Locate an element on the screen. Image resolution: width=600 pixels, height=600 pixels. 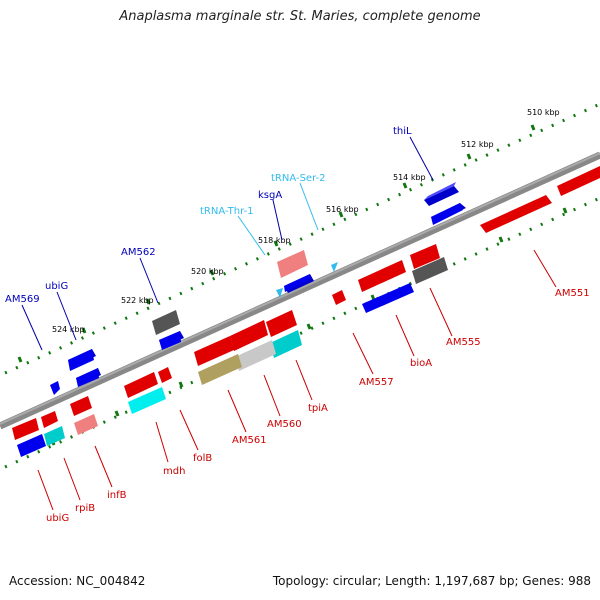
kbp-label-524: 524 kbp is located at coordinates (68, 329).